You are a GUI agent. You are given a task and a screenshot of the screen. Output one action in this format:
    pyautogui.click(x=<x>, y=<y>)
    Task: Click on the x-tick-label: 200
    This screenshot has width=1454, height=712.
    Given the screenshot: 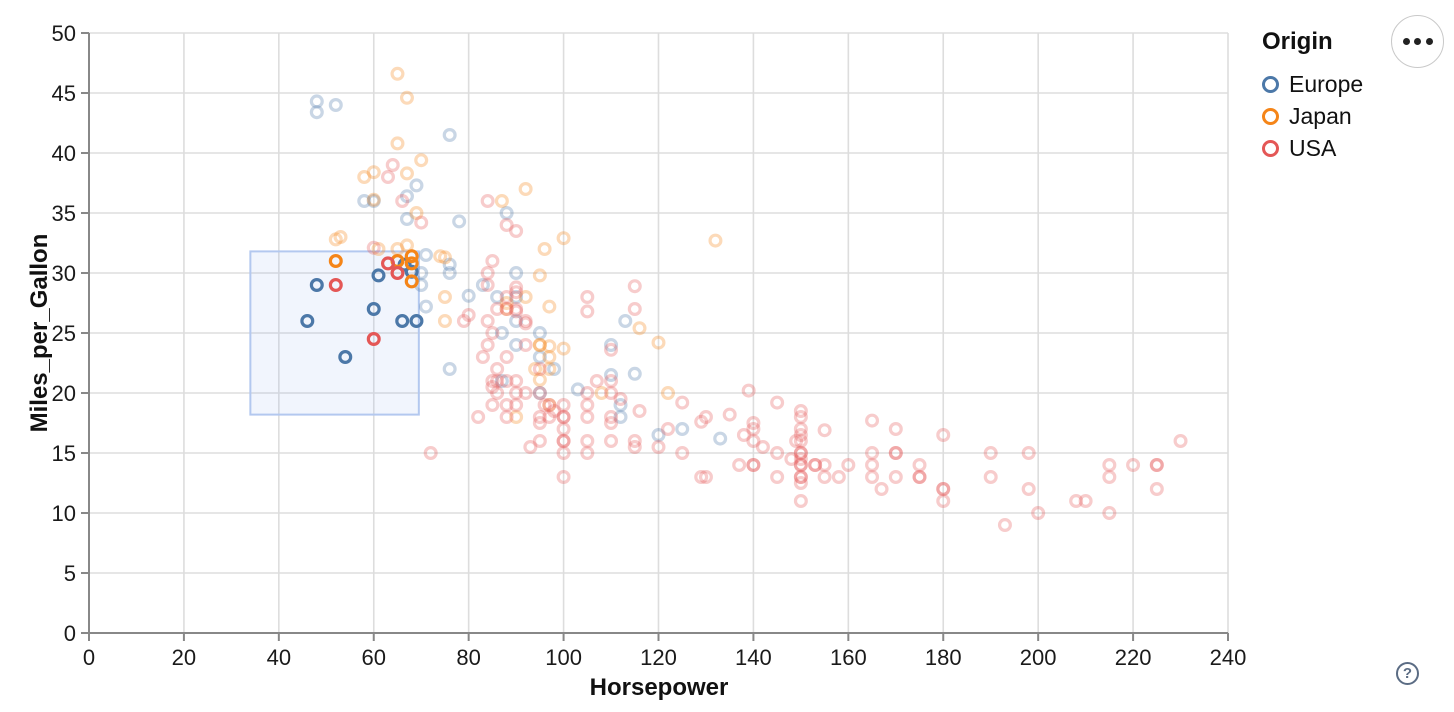 What is the action you would take?
    pyautogui.click(x=1038, y=657)
    